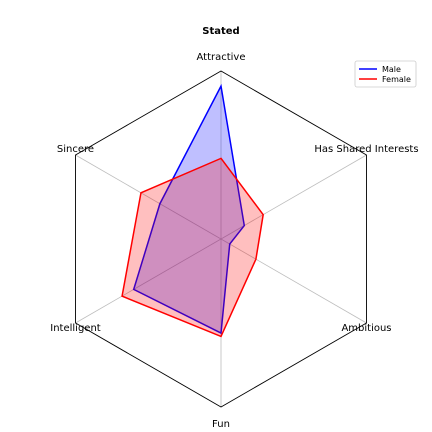 The image size is (432, 432). Describe the element at coordinates (148, 197) in the screenshot. I see `spoke-sincere` at that location.